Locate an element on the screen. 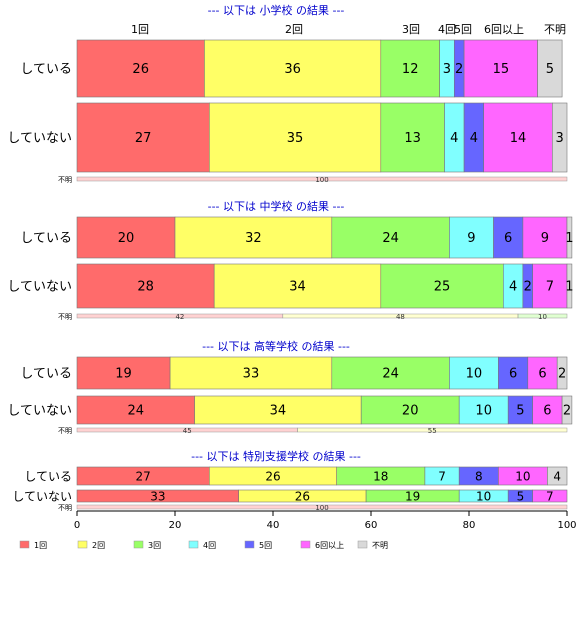 The height and width of the screenshot is (636, 580). legend-label: 1回 is located at coordinates (40, 545).